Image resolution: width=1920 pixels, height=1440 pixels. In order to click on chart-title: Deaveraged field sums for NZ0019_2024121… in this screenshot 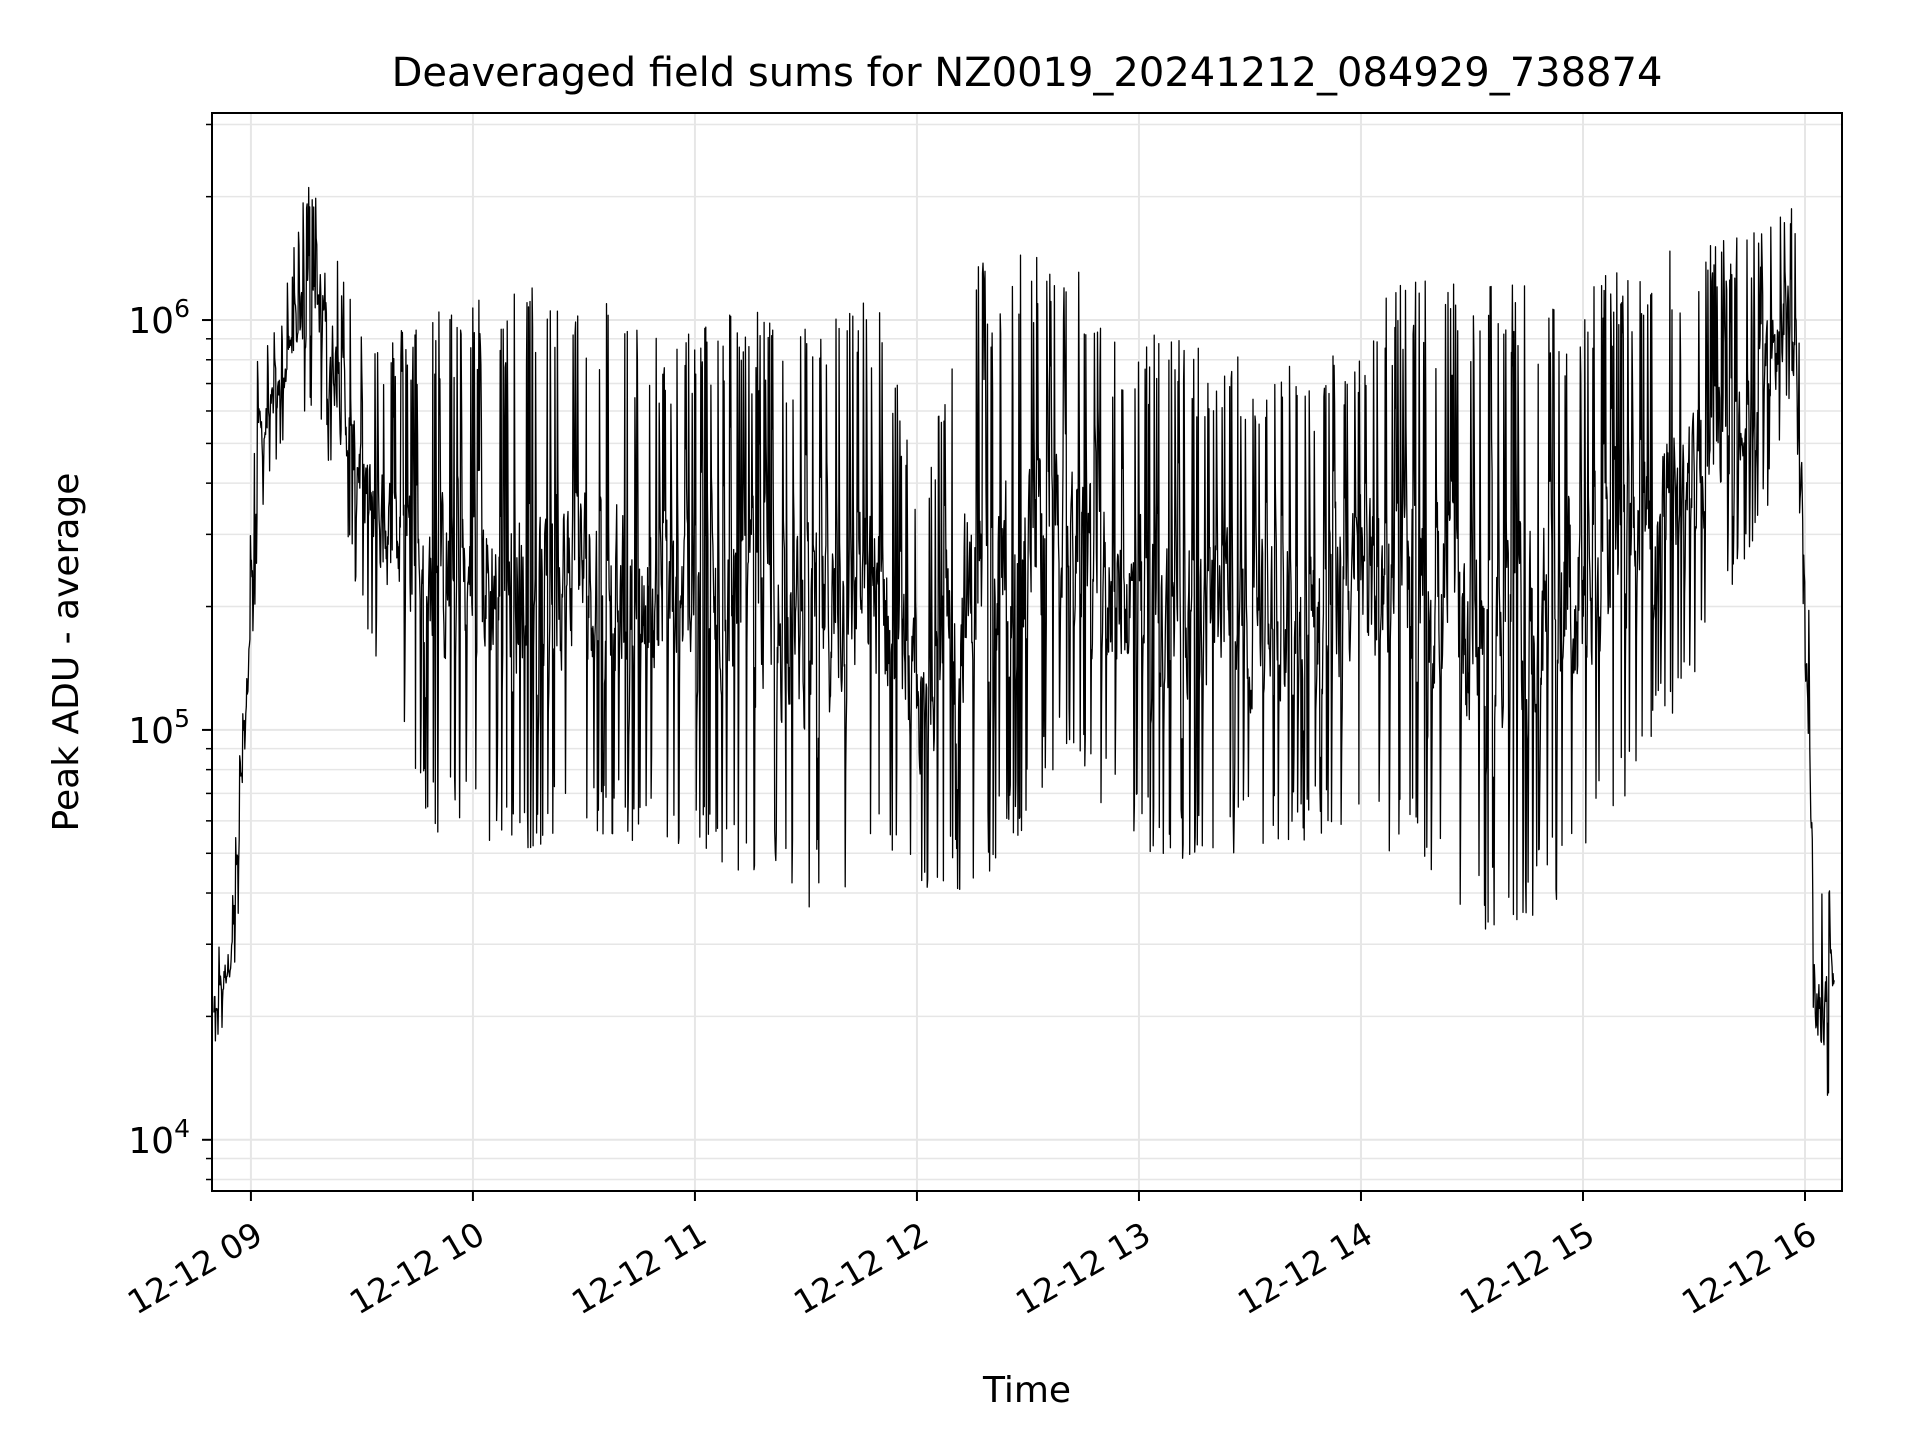, I will do `click(1027, 73)`.